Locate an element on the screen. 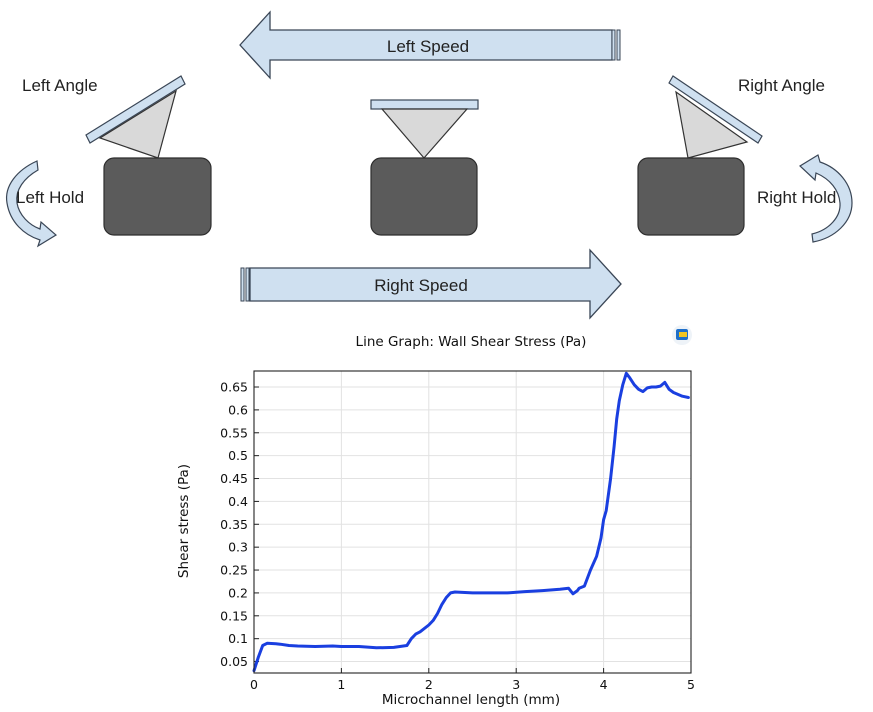 Image resolution: width=873 pixels, height=712 pixels. left-plate is located at coordinates (135, 109).